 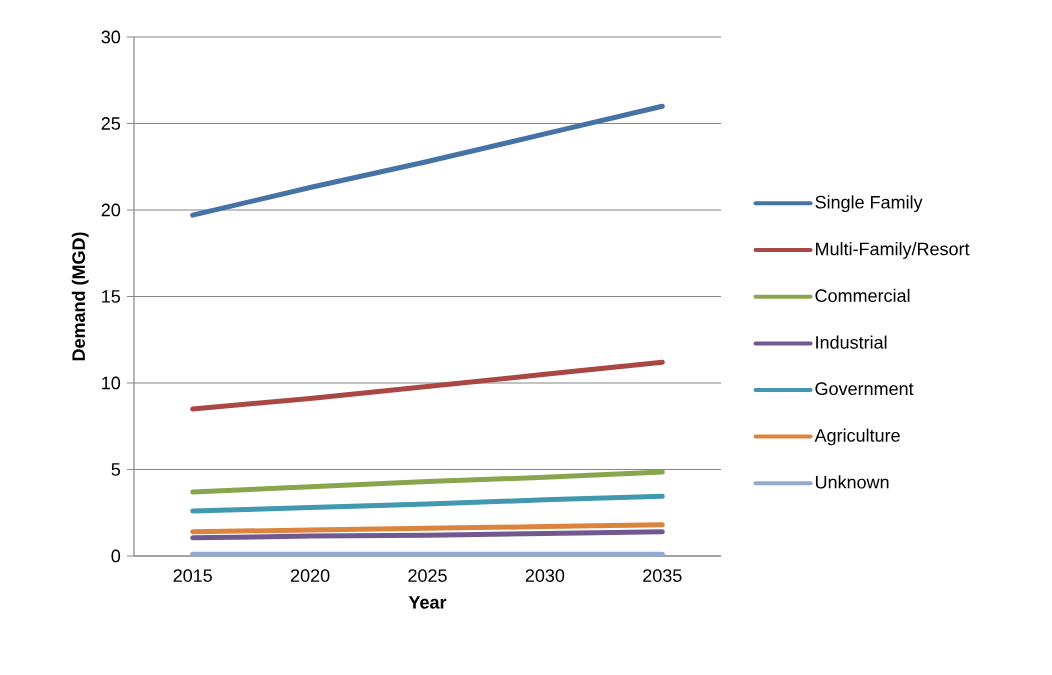 What do you see at coordinates (427, 575) in the screenshot?
I see `x-tick-label: 2025` at bounding box center [427, 575].